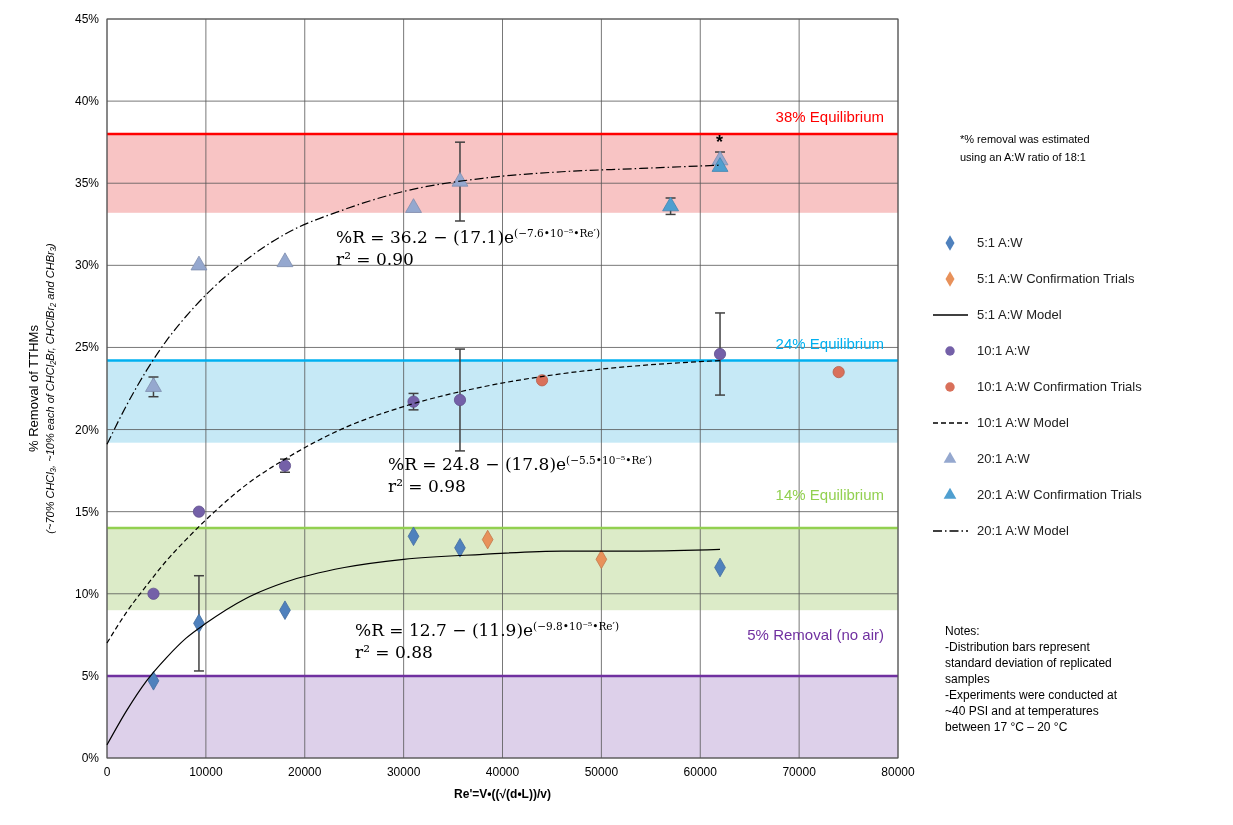 The height and width of the screenshot is (825, 1233). Describe the element at coordinates (87, 265) in the screenshot. I see `y-tick-label: 30%` at that location.